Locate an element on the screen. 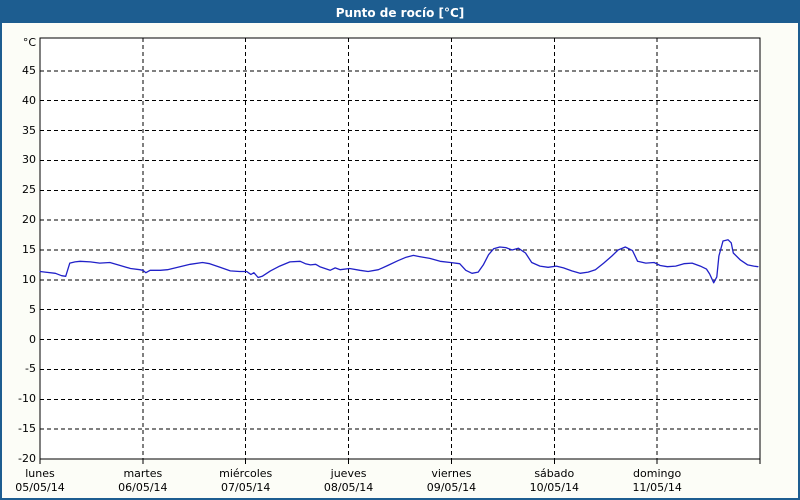 The width and height of the screenshot is (800, 500). window-title: Punto de rocío [°C] is located at coordinates (400, 12).